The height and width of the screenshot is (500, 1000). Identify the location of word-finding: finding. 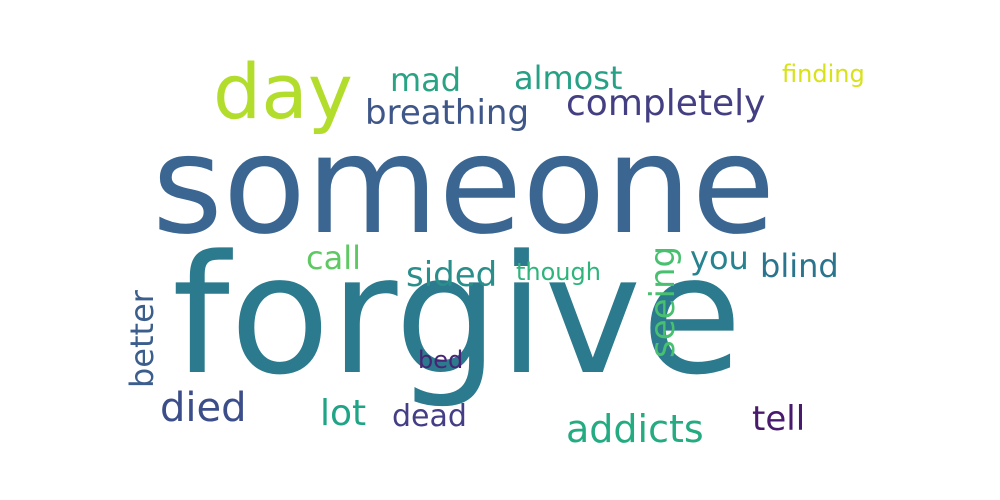
(823, 74).